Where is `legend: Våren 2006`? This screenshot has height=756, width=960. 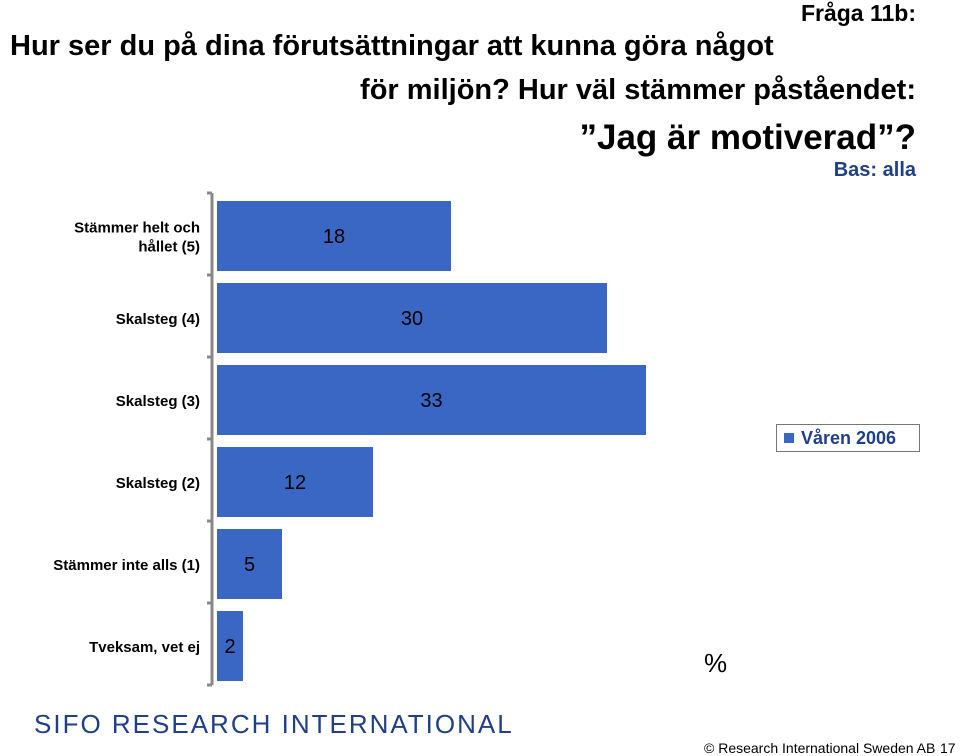
legend: Våren 2006 is located at coordinates (848, 438).